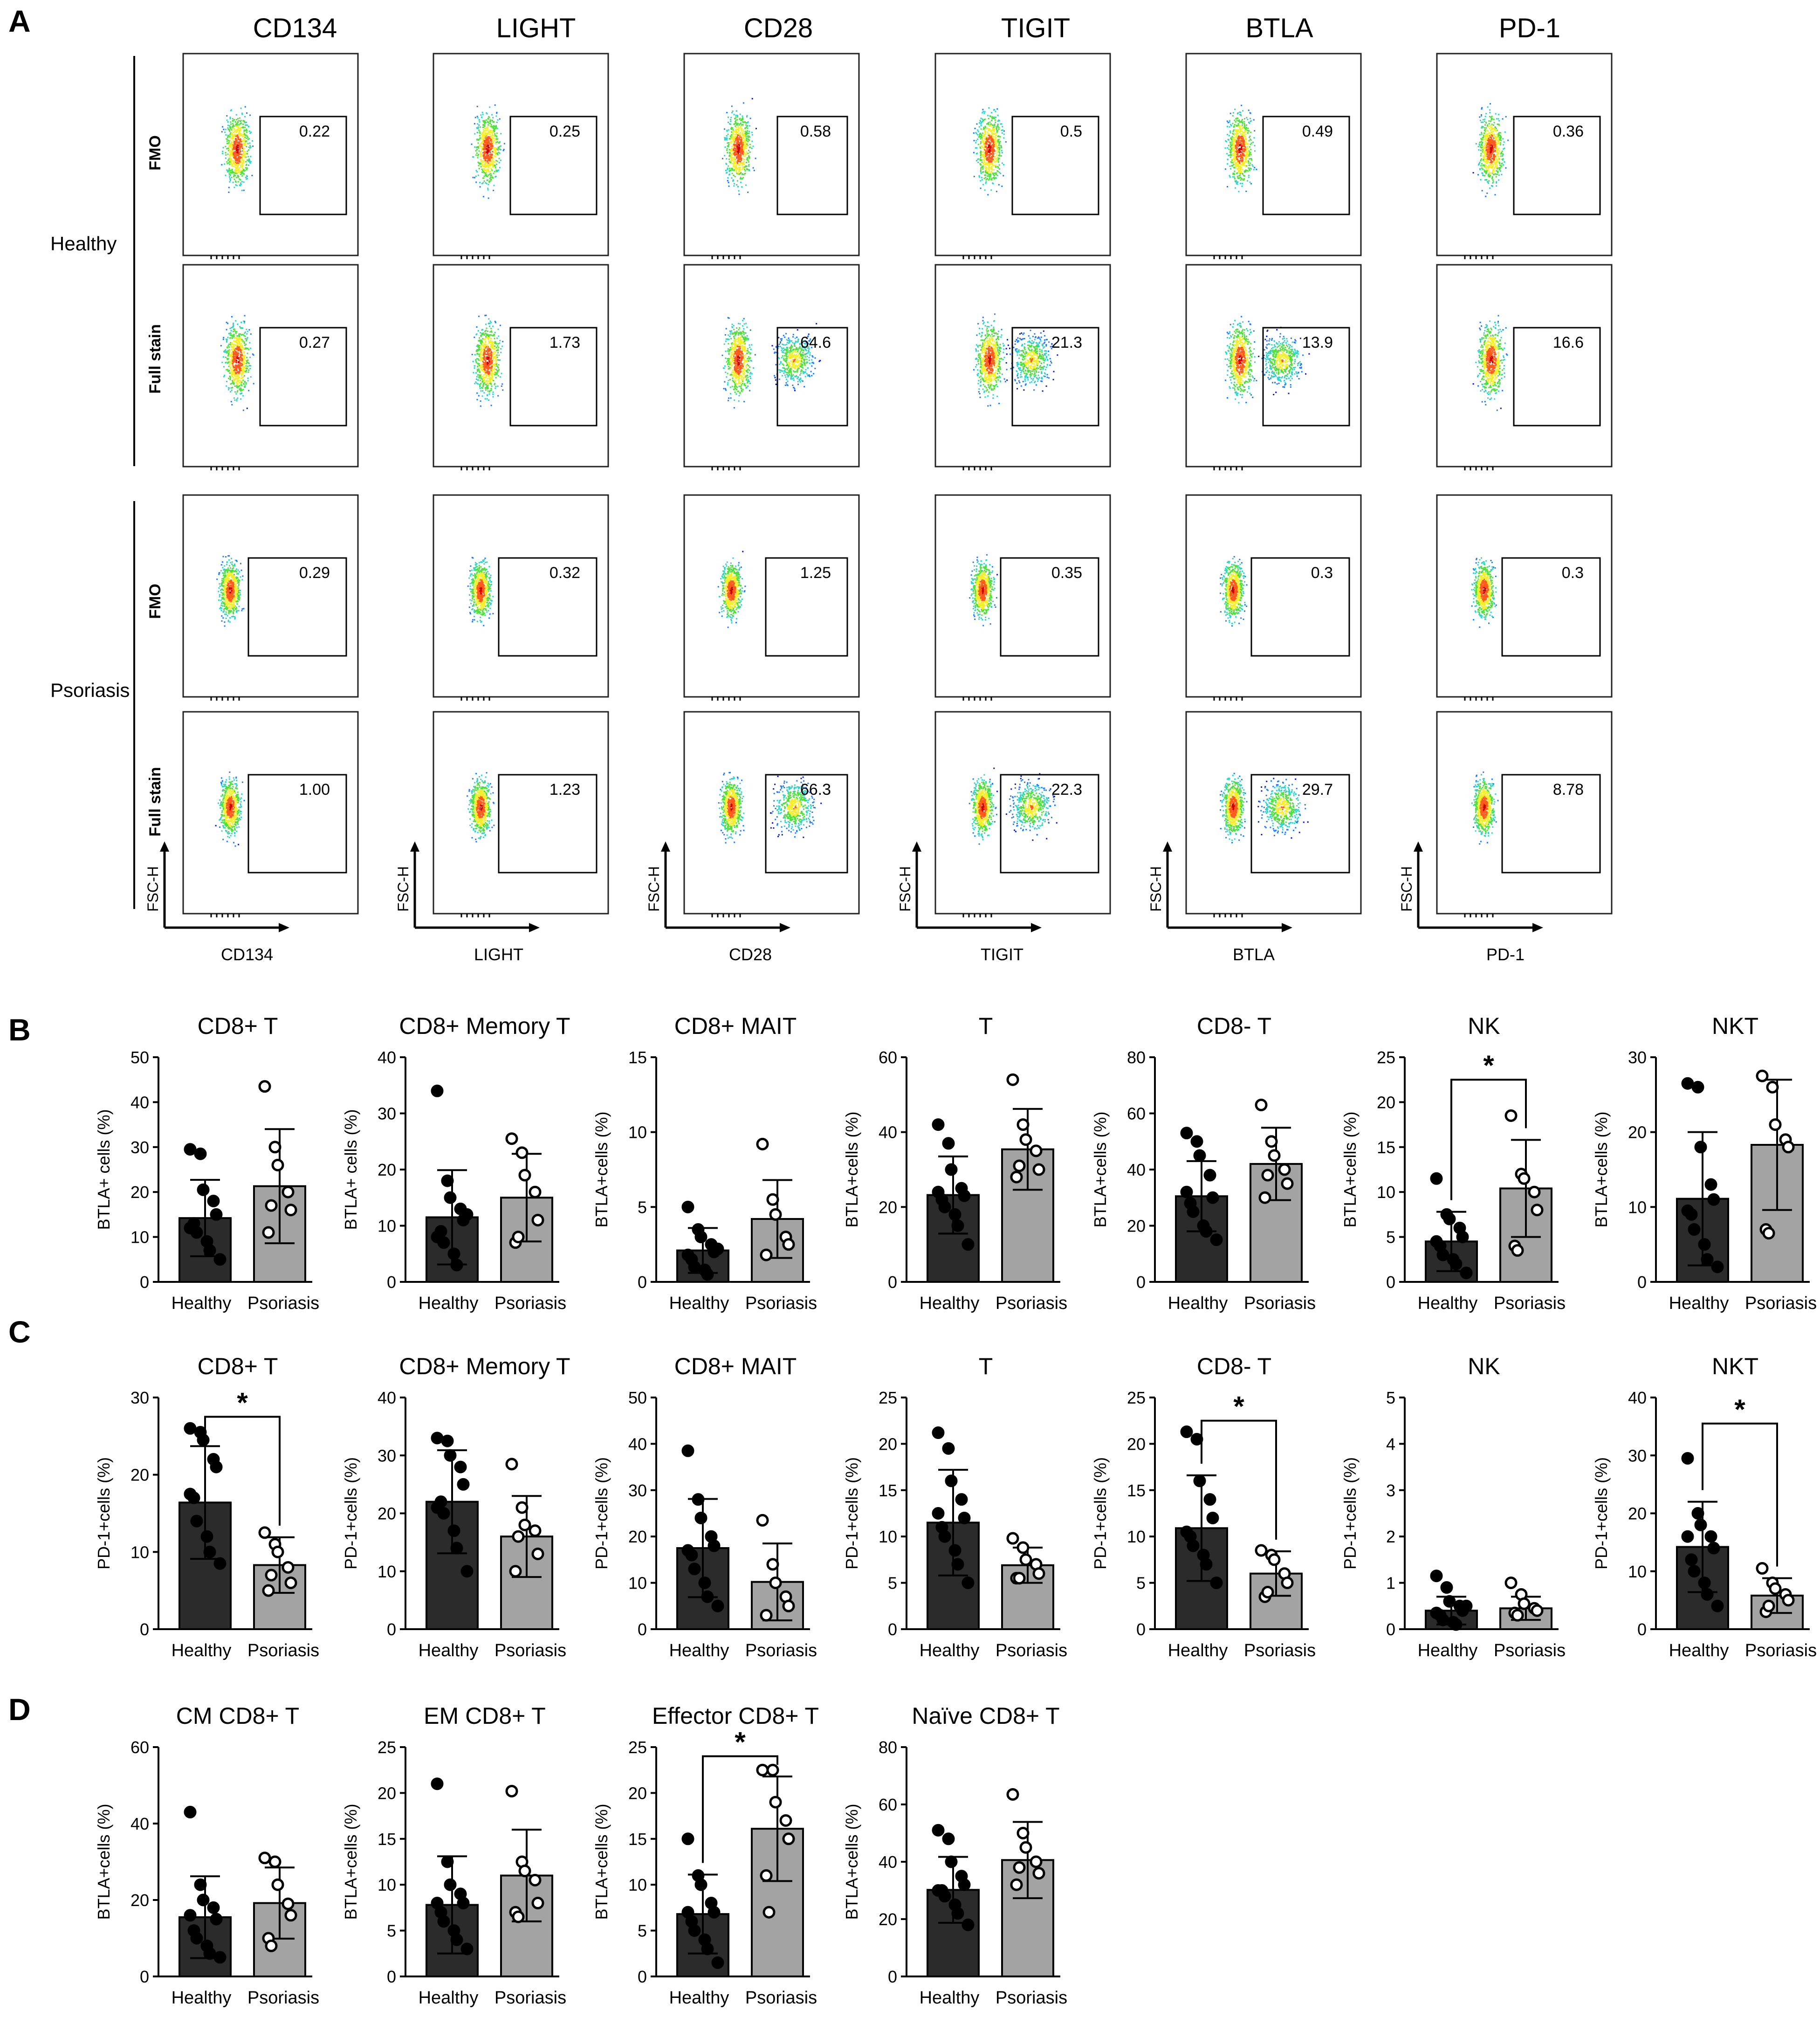 The height and width of the screenshot is (2017, 1820). Describe the element at coordinates (1055, 166) in the screenshot. I see `gate-rectangle` at that location.